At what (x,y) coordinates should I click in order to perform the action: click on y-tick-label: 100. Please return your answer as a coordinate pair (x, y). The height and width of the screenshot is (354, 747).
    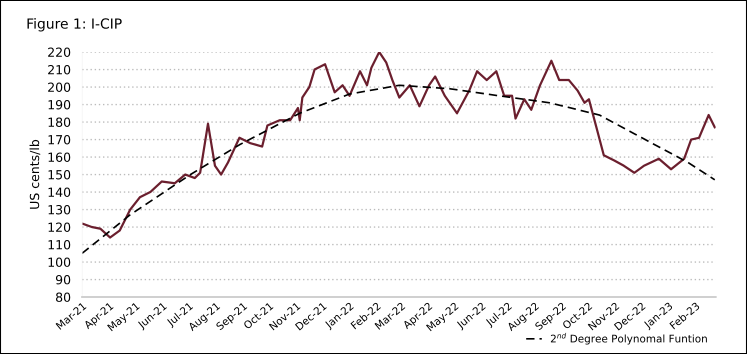
    Looking at the image, I should click on (59, 262).